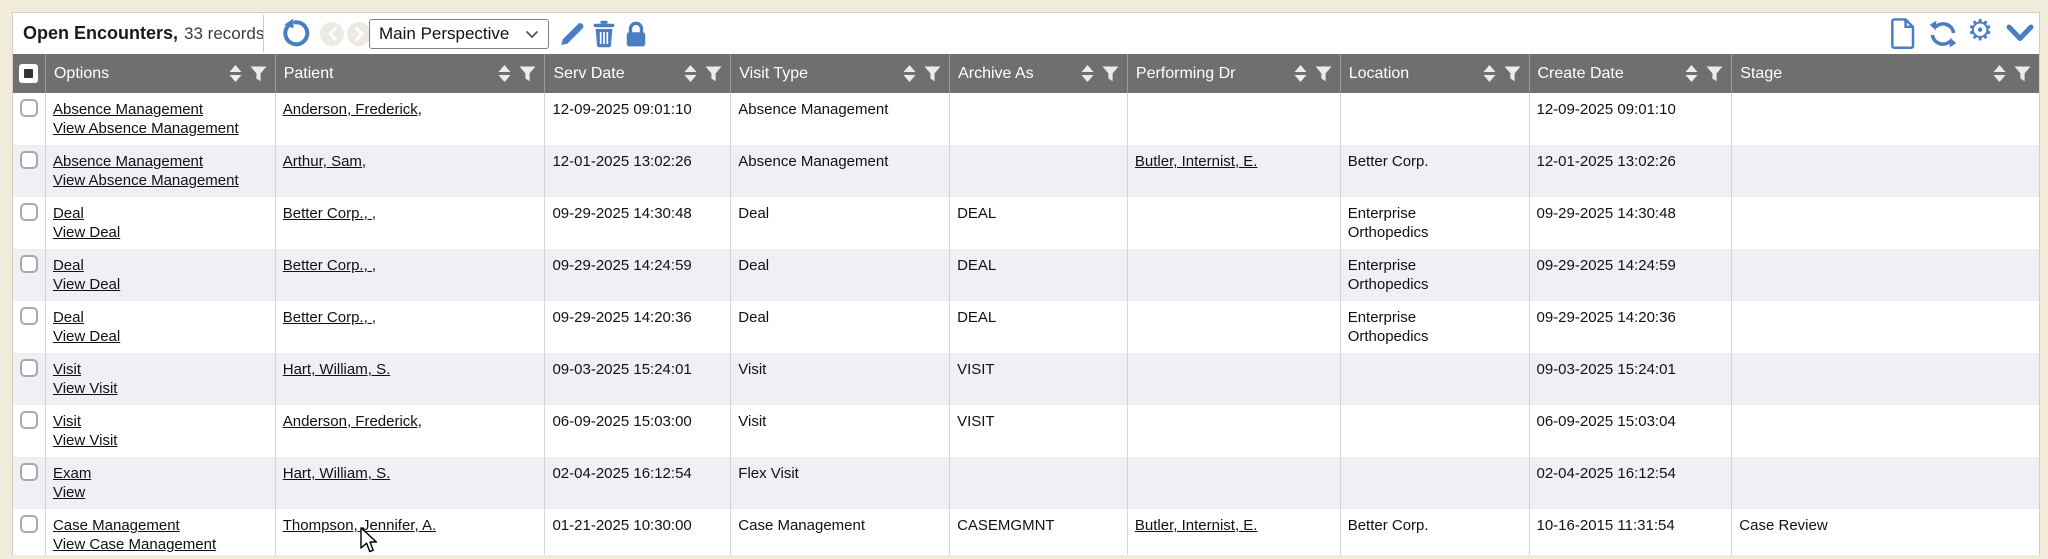 Image resolution: width=2048 pixels, height=559 pixels. I want to click on gear-icon: ⚙, so click(1980, 31).